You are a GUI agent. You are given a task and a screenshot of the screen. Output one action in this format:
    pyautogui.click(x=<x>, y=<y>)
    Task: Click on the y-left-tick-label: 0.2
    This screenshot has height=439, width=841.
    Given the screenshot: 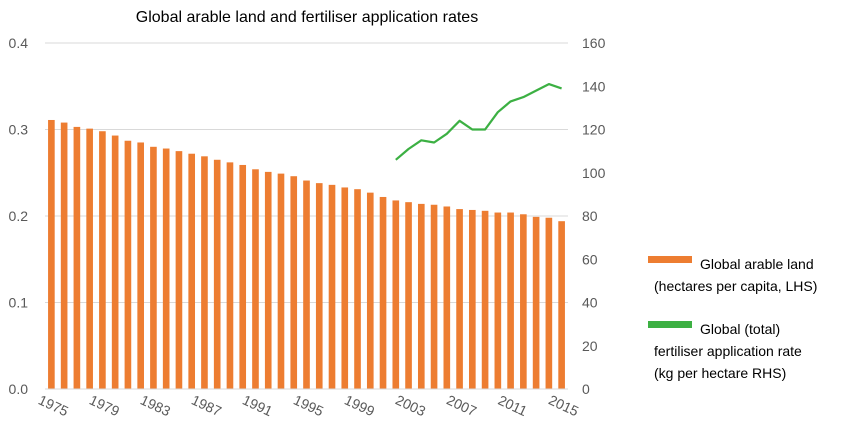 What is the action you would take?
    pyautogui.click(x=19, y=216)
    